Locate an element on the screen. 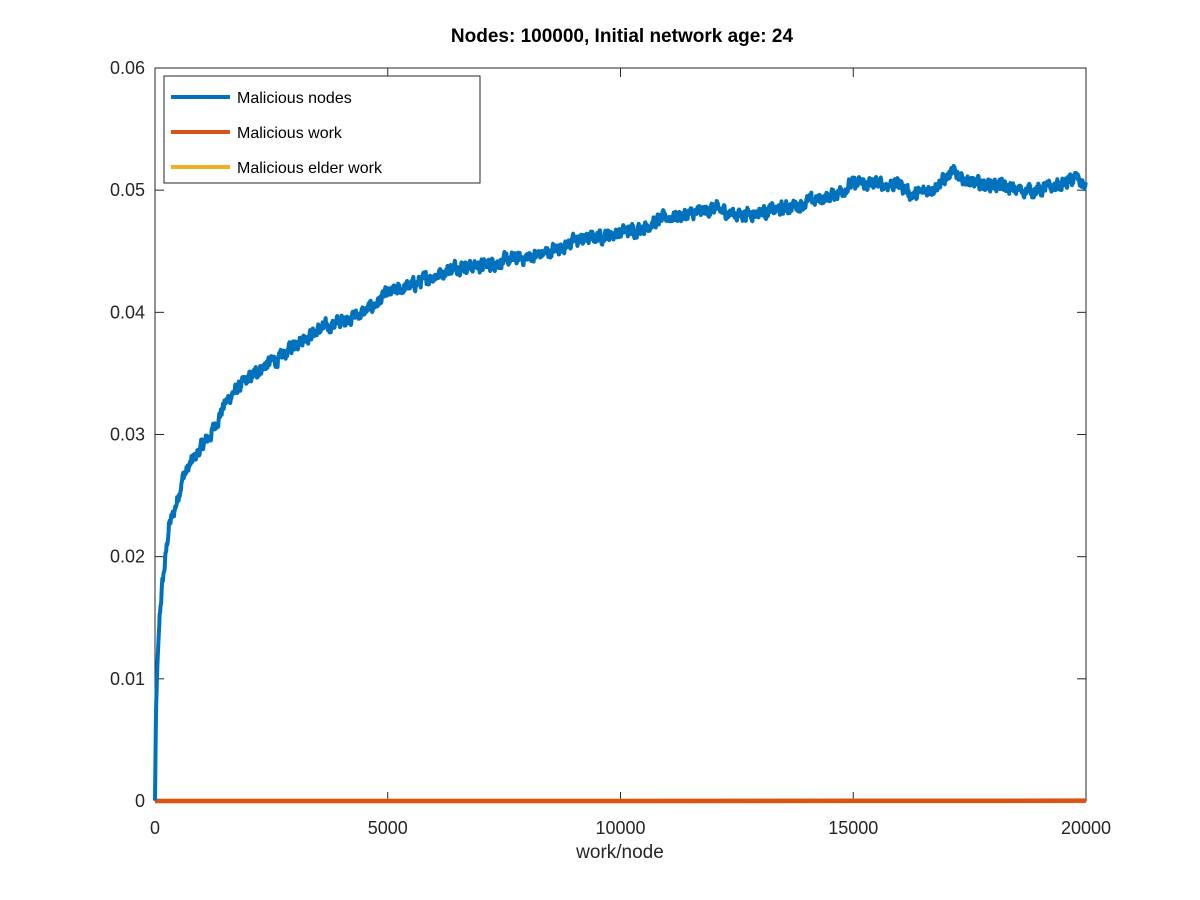  x-tick-label: 15000 is located at coordinates (853, 828).